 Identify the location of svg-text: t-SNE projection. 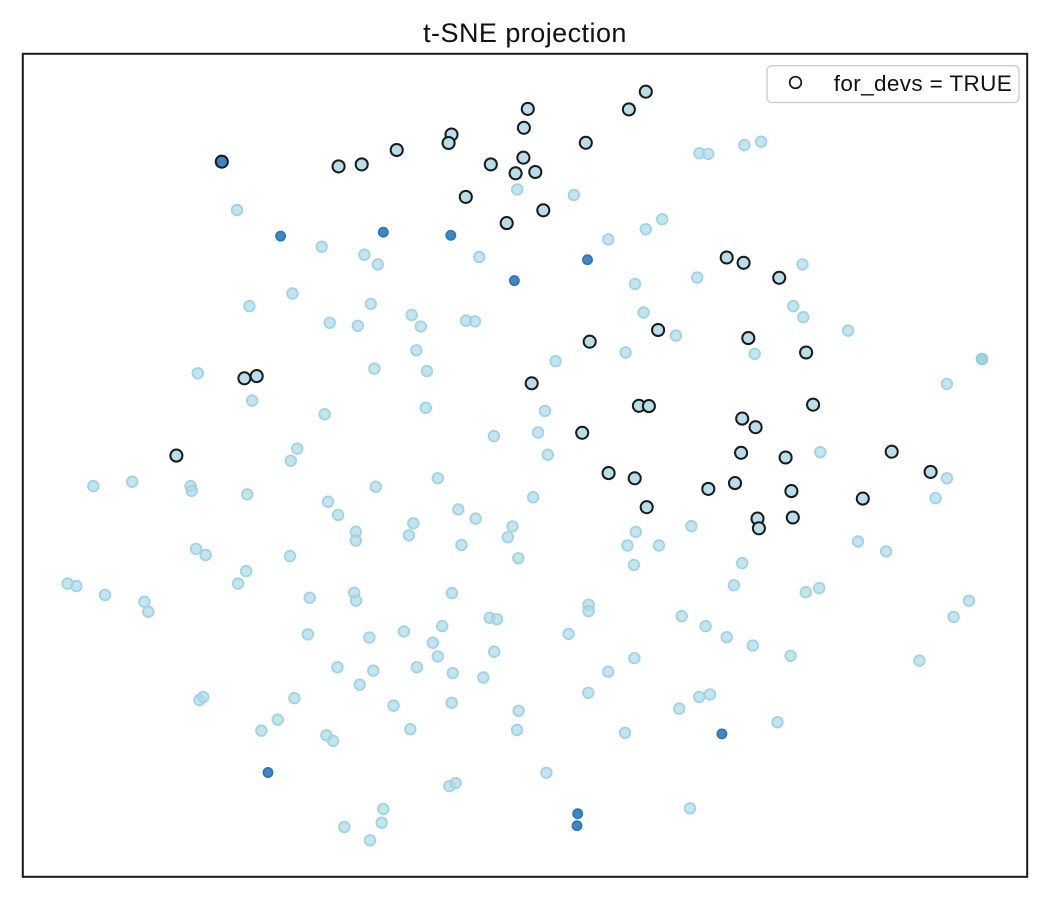
(525, 33).